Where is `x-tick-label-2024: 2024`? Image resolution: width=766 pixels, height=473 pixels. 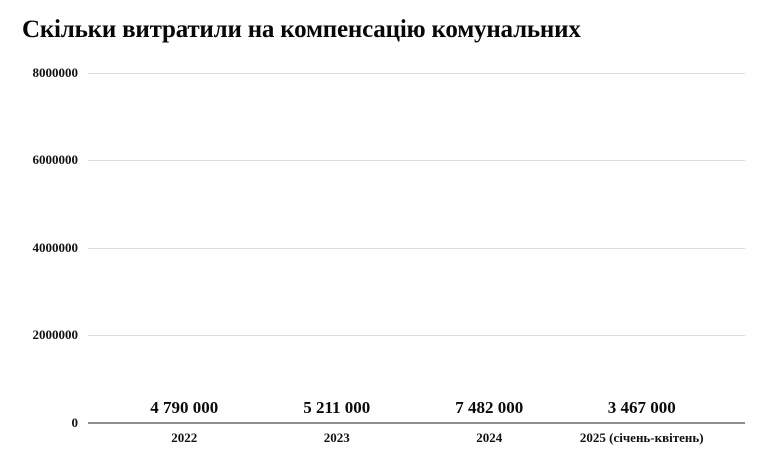 x-tick-label-2024: 2024 is located at coordinates (489, 437).